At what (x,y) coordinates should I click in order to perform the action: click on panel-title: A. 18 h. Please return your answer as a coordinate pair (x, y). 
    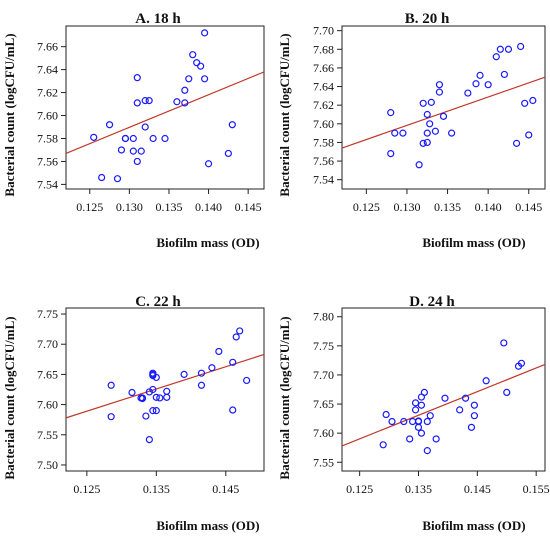
    Looking at the image, I should click on (158, 19).